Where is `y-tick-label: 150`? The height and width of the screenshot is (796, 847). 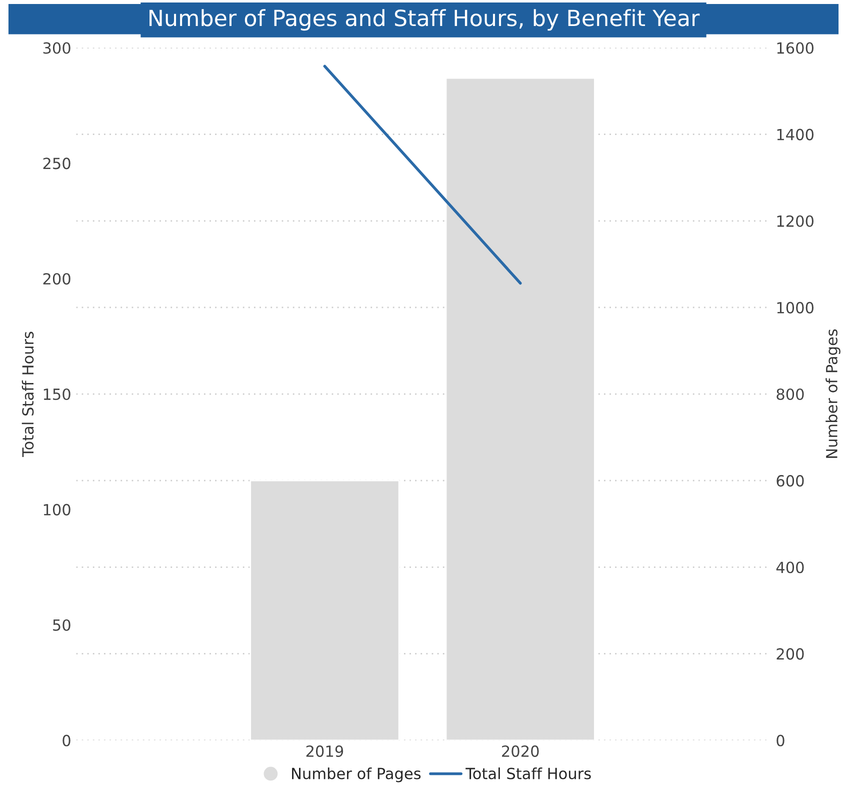 y-tick-label: 150 is located at coordinates (57, 394).